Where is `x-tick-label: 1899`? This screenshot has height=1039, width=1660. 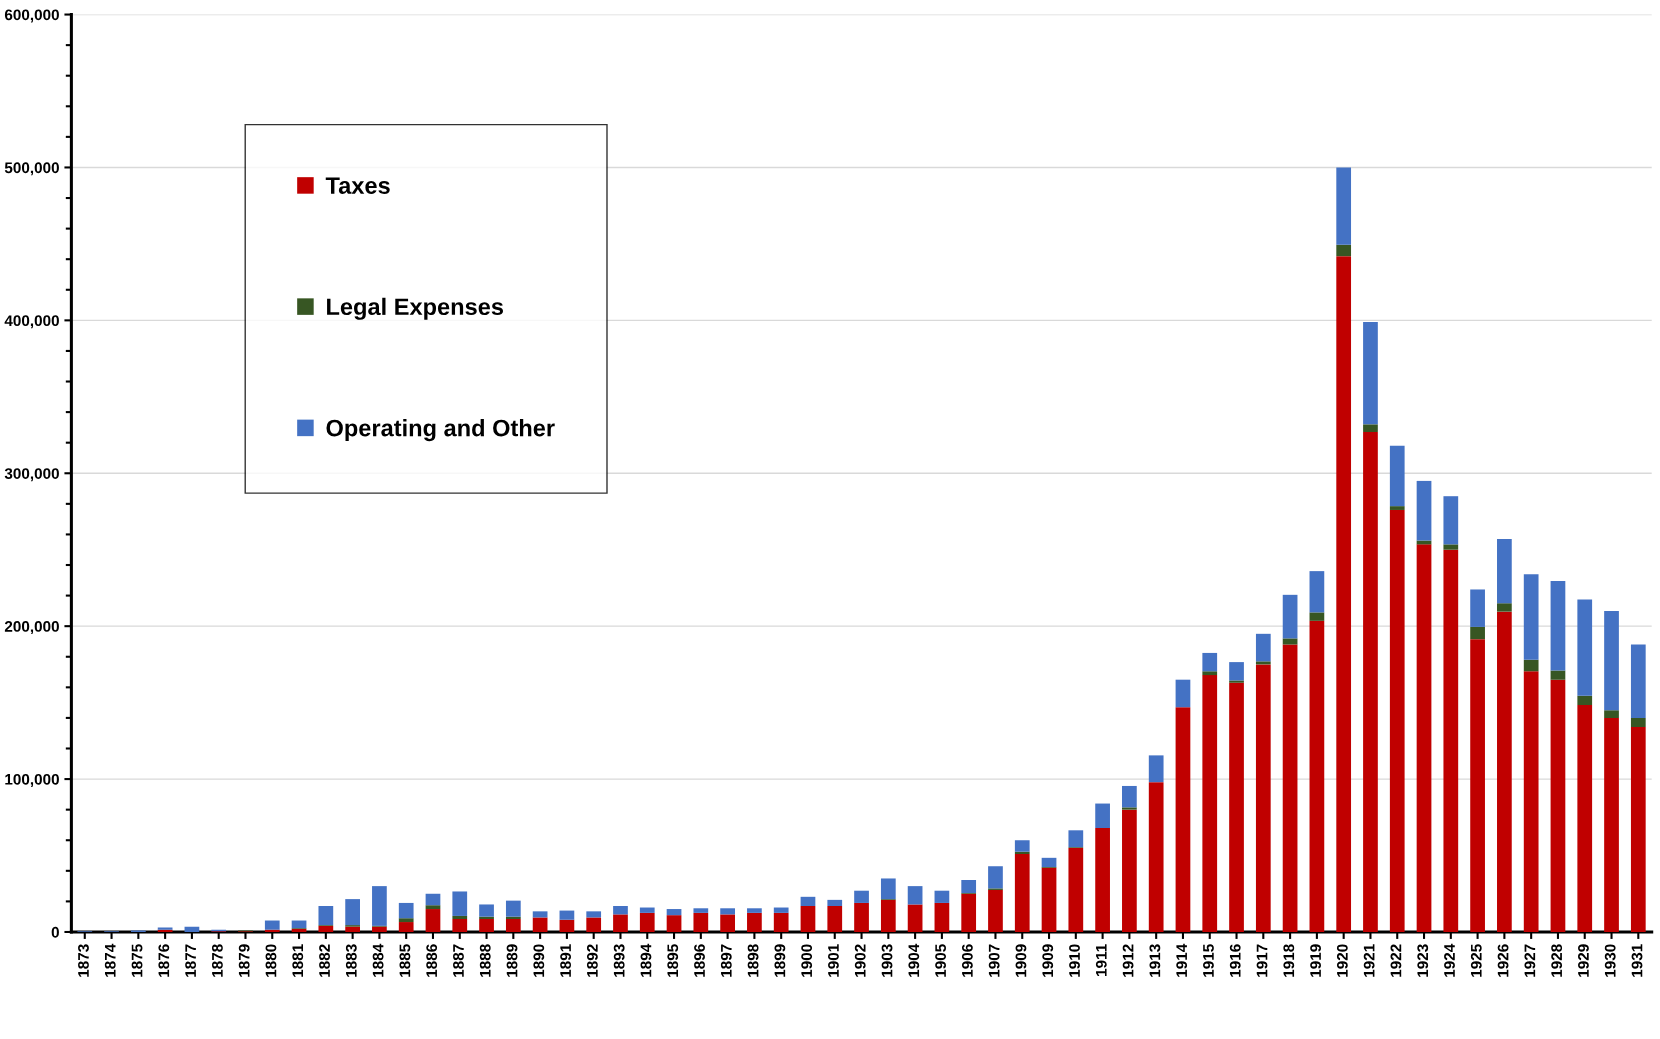
x-tick-label: 1899 is located at coordinates (780, 960).